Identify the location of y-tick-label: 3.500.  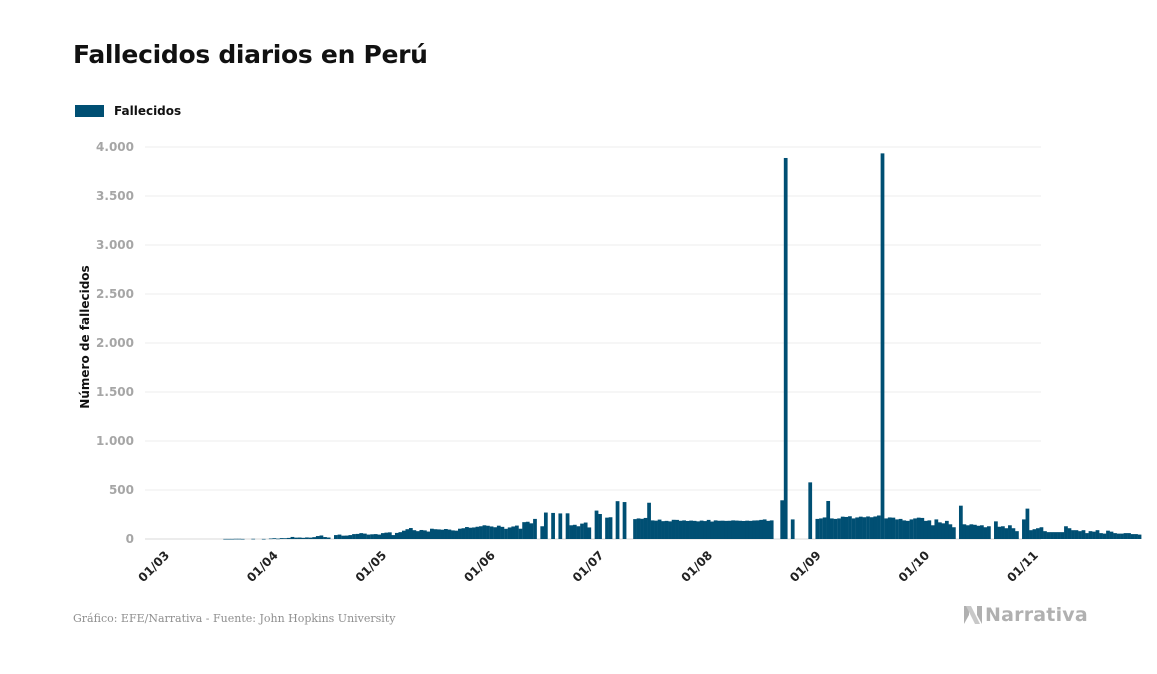
(115, 196).